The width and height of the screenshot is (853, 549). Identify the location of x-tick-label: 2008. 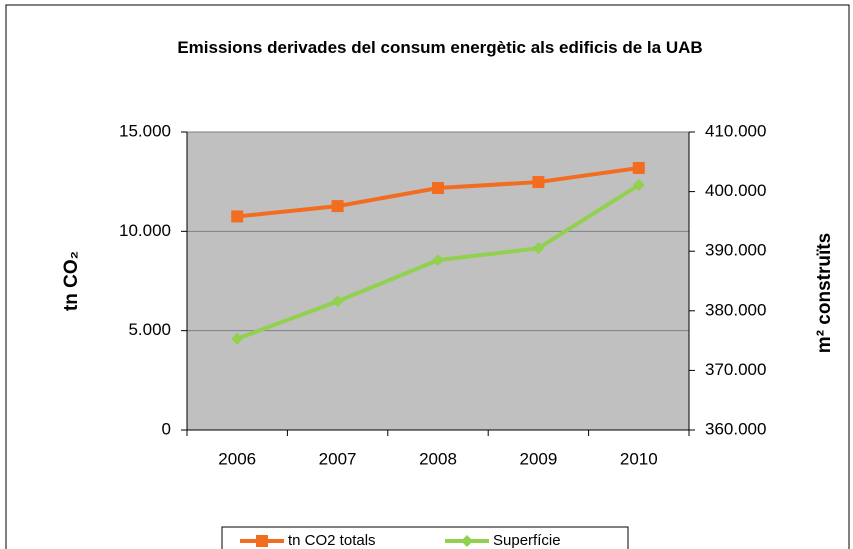
(438, 458).